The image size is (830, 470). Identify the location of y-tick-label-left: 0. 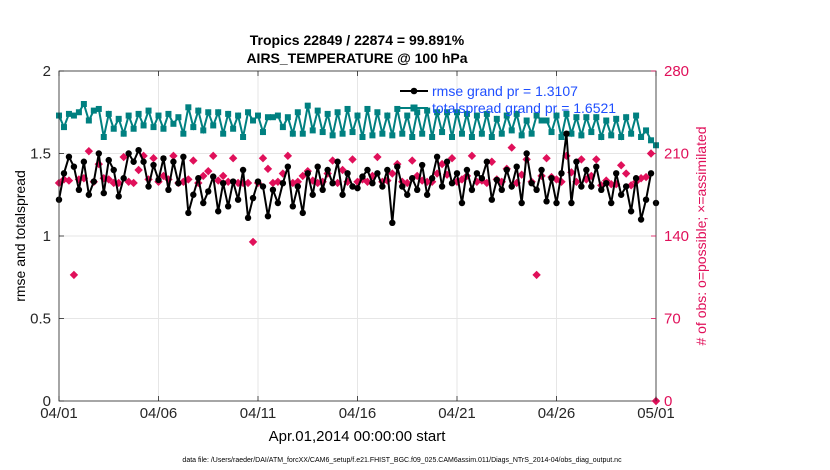
(47, 401).